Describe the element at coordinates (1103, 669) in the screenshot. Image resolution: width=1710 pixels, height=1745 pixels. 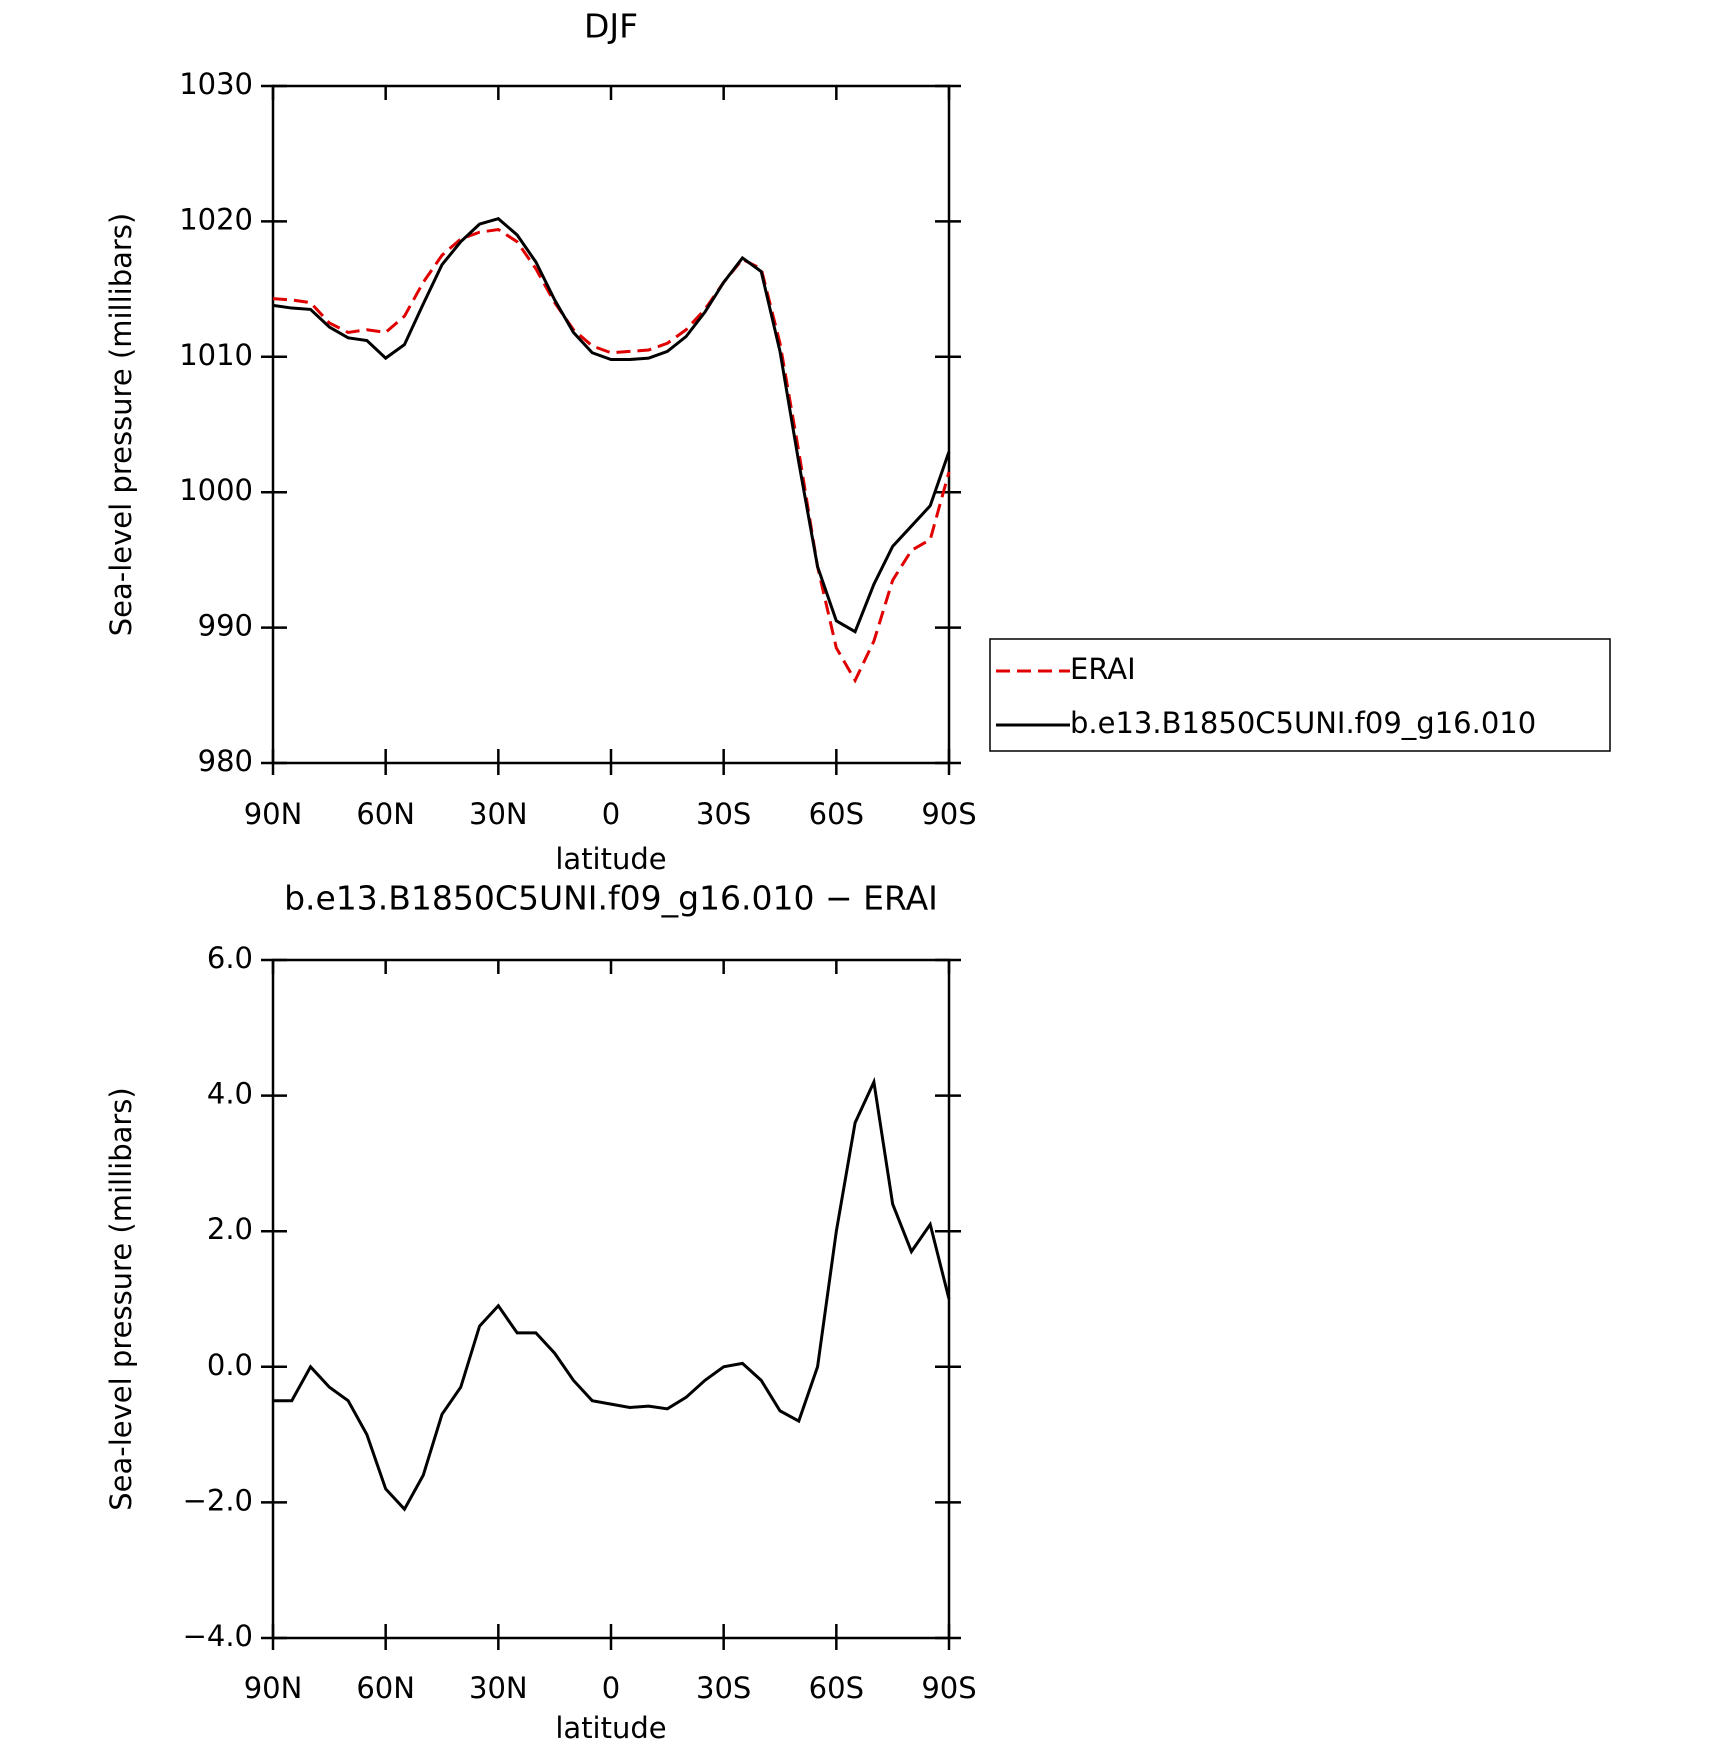
I see `legend-label: ERAI` at that location.